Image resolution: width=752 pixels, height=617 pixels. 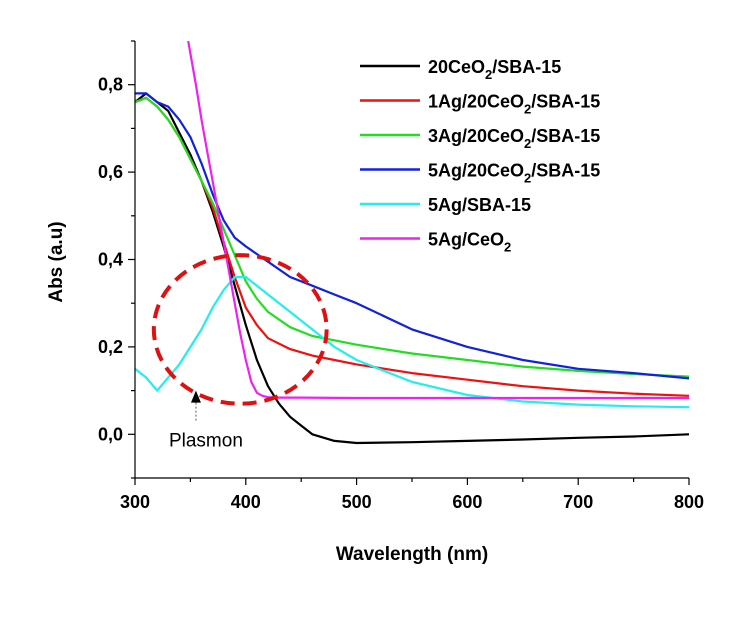 I want to click on y-tick-label: 0,6, so click(x=110, y=172).